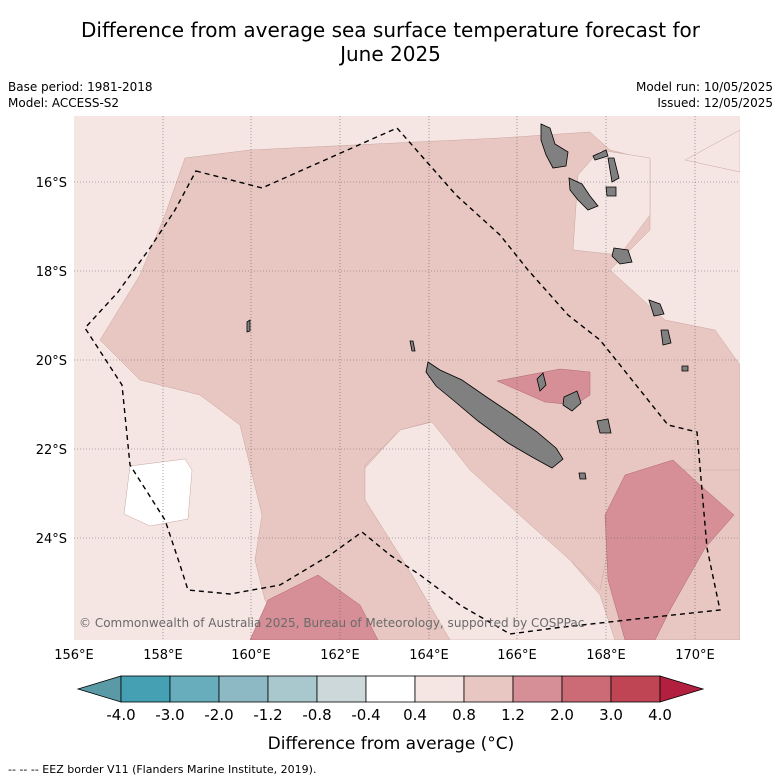 The width and height of the screenshot is (781, 781). What do you see at coordinates (541, 382) in the screenshot?
I see `ouvea-island` at bounding box center [541, 382].